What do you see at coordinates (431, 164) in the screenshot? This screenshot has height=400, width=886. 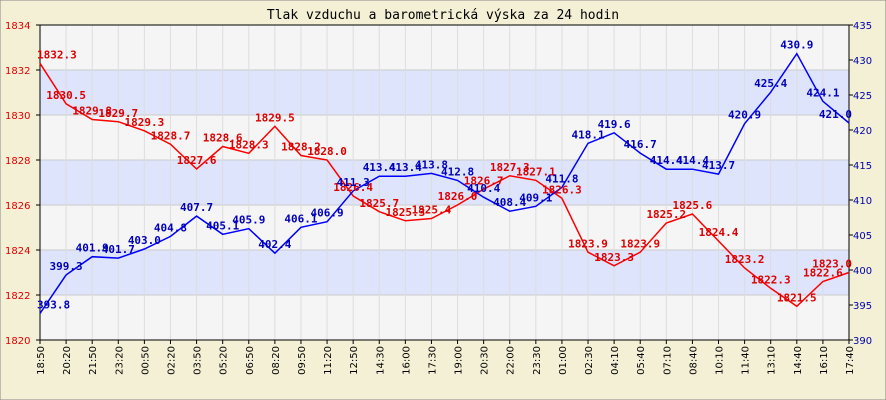 I see `altitude-data-label: 413.8` at bounding box center [431, 164].